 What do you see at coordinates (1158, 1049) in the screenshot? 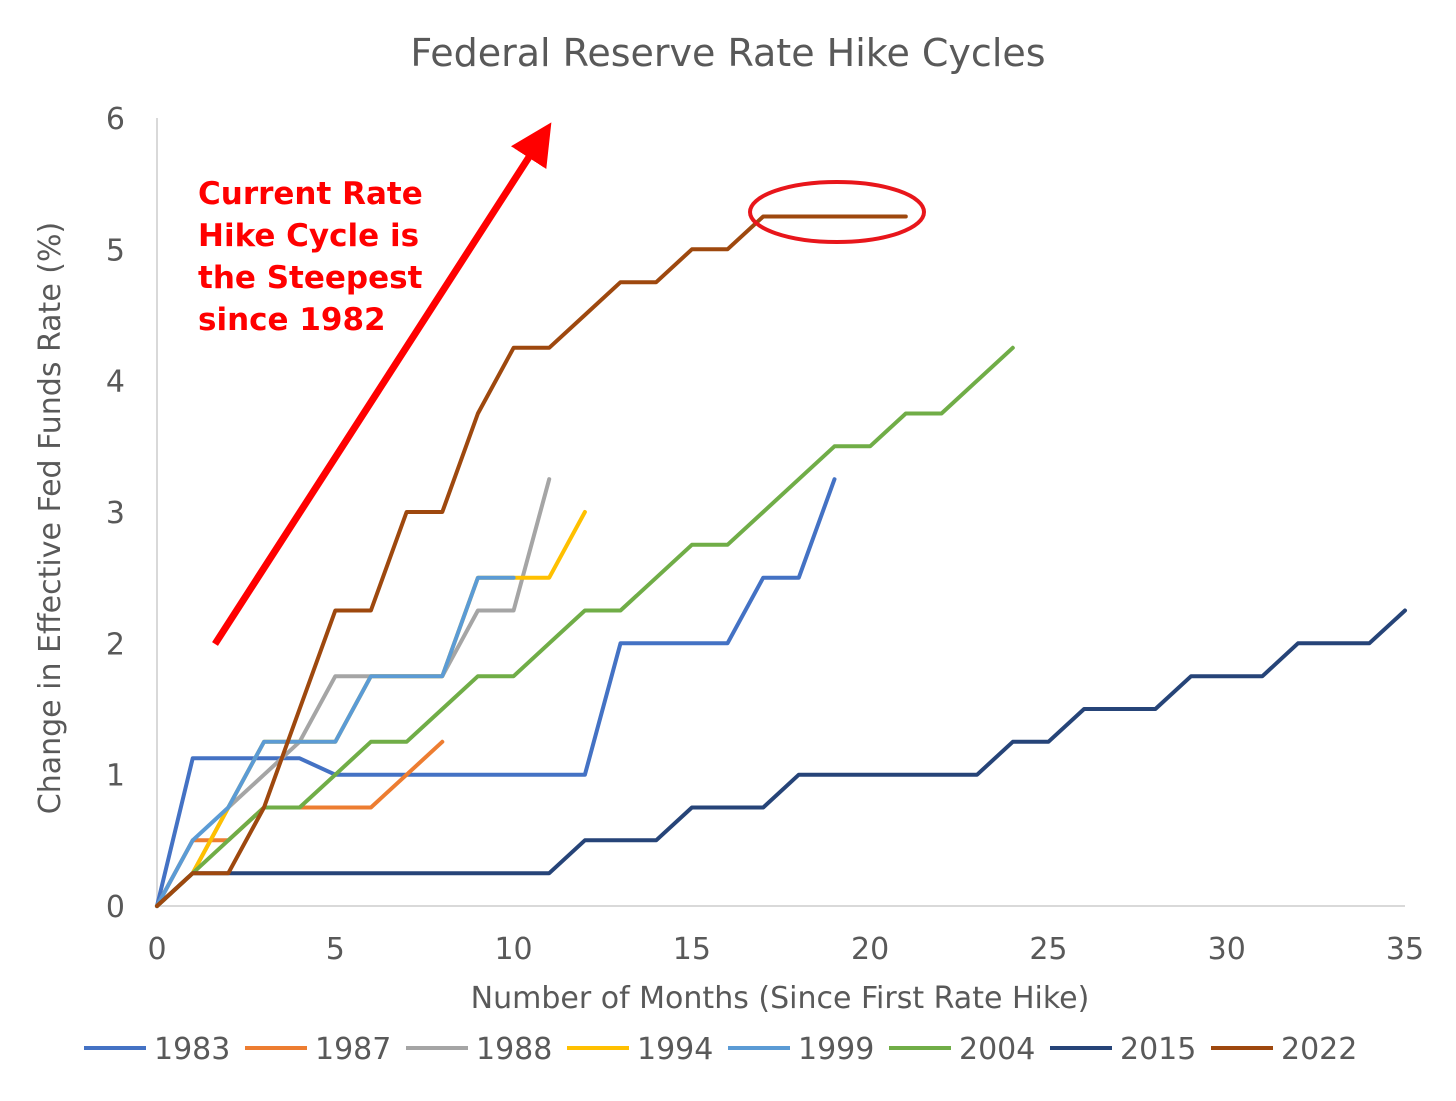
I see `legend-label-2015: 2015` at bounding box center [1158, 1049].